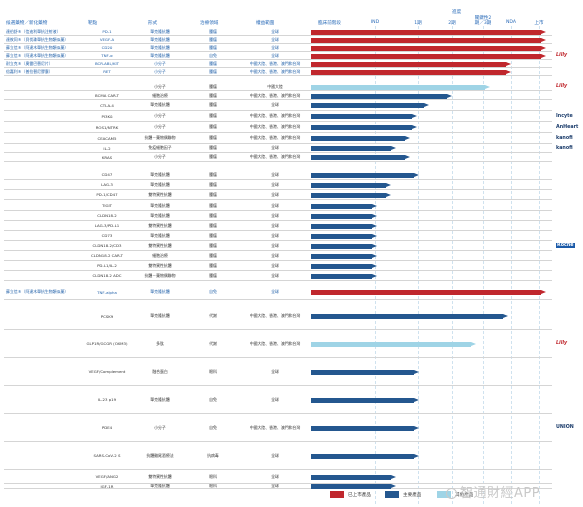 The image size is (583, 507). I want to click on table-row: SARS-CoV-2 S 抗體雞尾酒療法 抗病毒 全球, so click(278, 456).